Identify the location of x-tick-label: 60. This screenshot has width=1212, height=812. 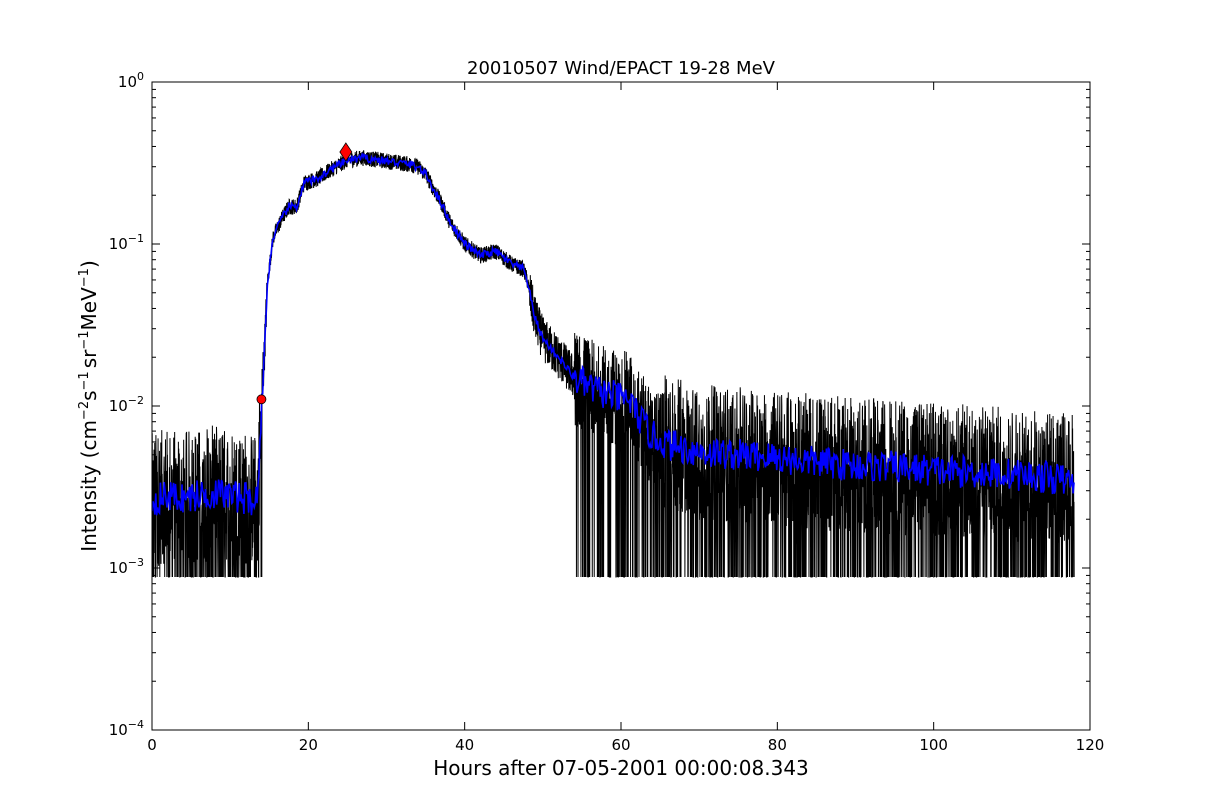
(620, 745).